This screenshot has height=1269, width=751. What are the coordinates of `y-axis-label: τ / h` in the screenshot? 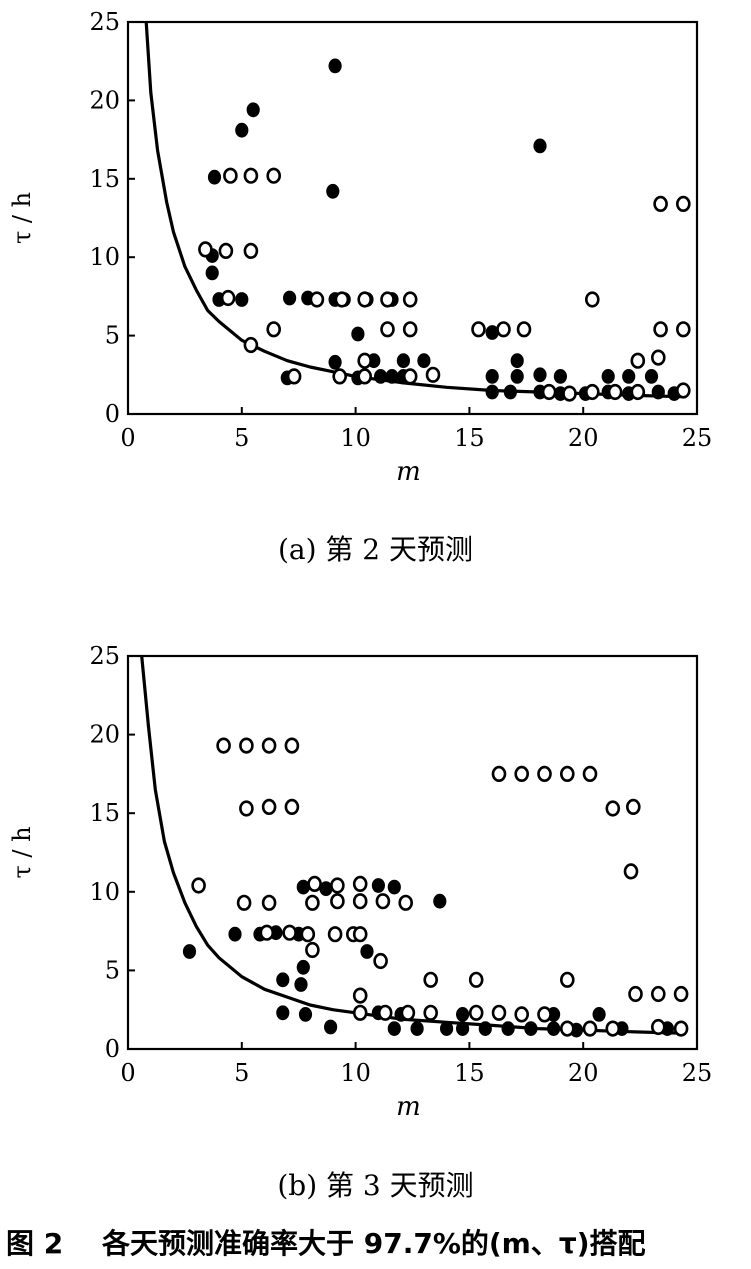 It's located at (22, 852).